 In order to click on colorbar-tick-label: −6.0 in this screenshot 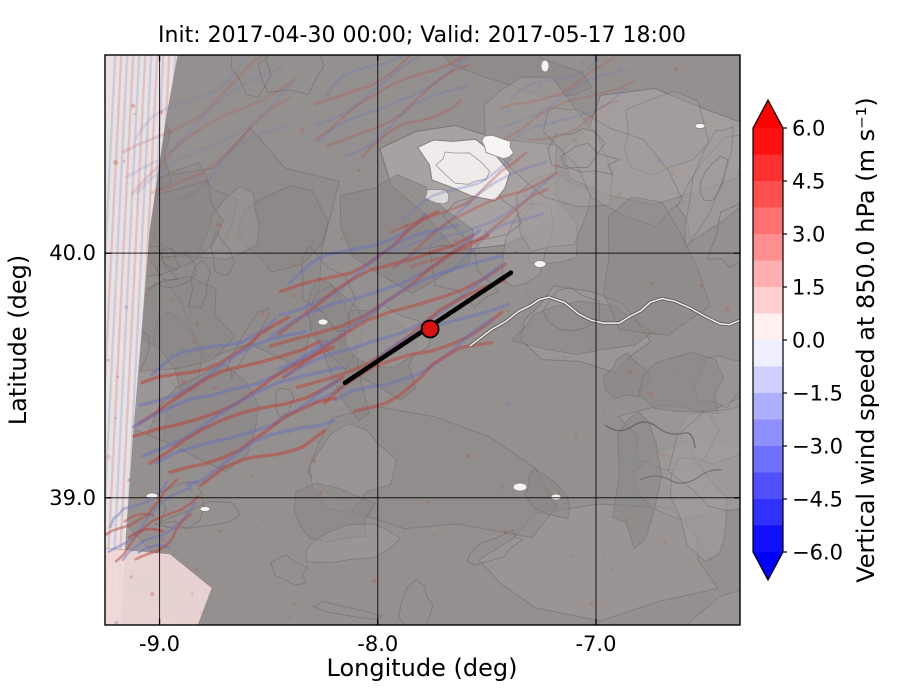, I will do `click(817, 553)`.